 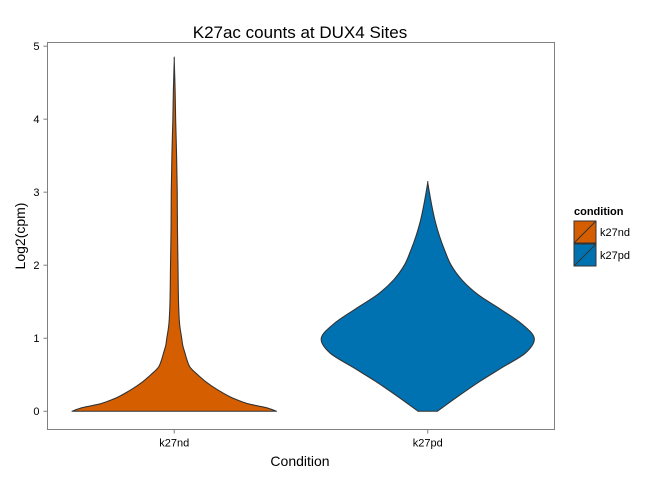 I want to click on y-tick-label: 4, so click(x=36, y=120).